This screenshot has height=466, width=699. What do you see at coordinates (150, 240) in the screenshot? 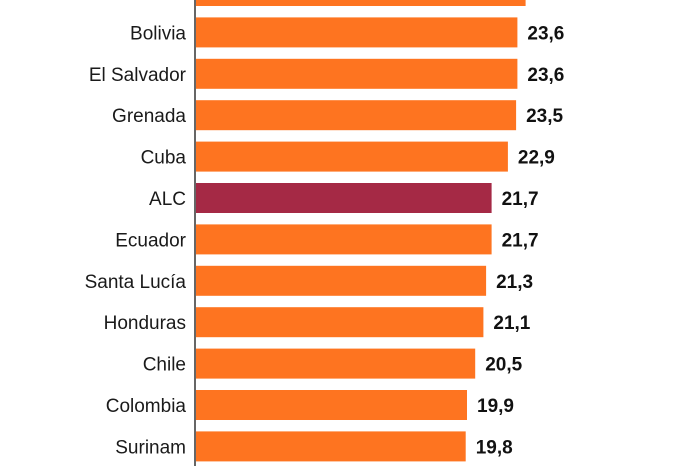
I see `category-label-ecuador: Ecuador` at bounding box center [150, 240].